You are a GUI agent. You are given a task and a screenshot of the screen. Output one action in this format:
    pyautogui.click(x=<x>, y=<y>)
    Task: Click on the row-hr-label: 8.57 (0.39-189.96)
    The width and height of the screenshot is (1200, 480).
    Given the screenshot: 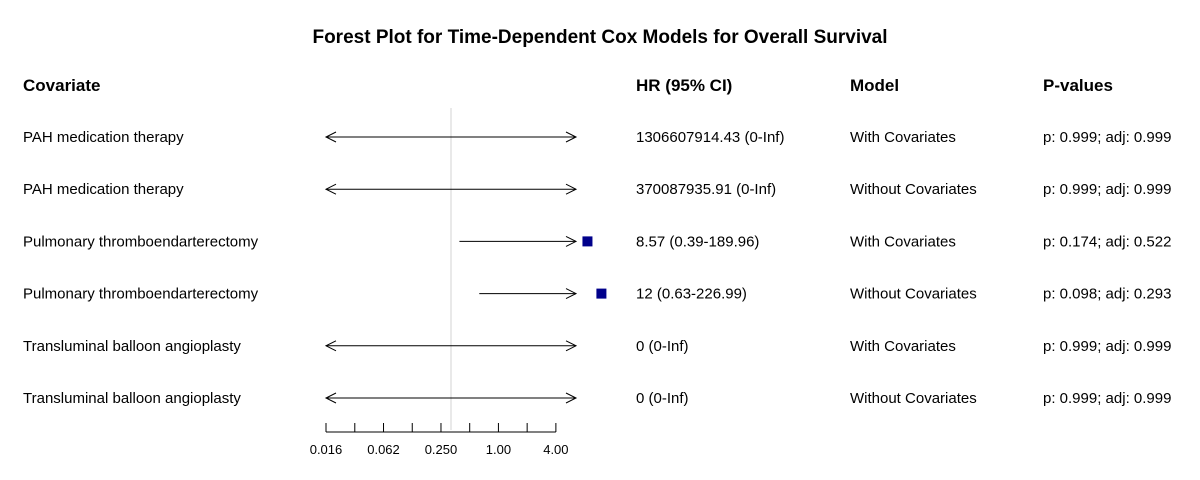 What is the action you would take?
    pyautogui.click(x=697, y=241)
    